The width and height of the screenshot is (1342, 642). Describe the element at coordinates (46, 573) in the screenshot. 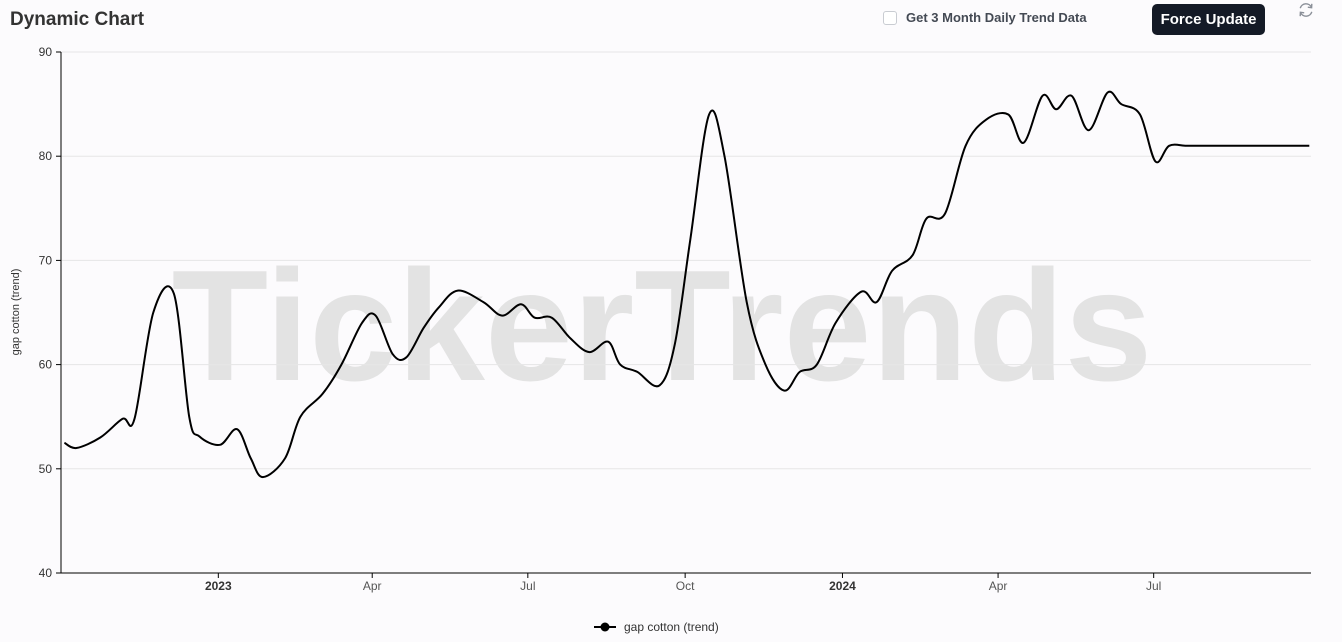

I see `y-tick-label: 40` at that location.